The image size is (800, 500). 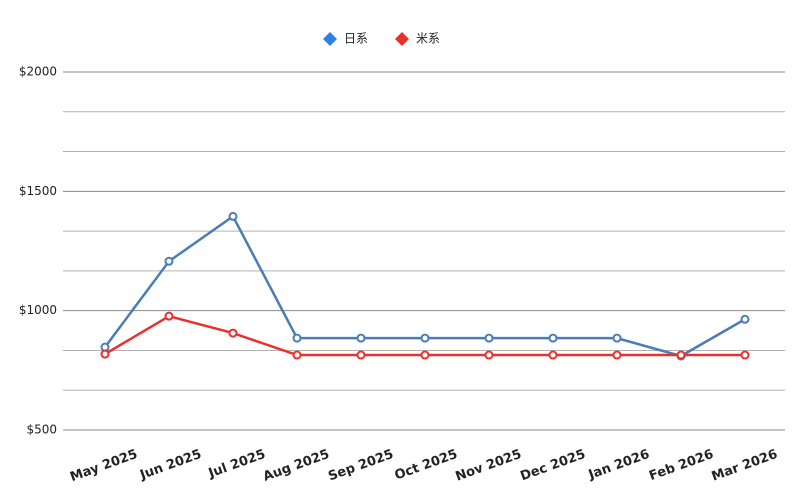 I want to click on x-tick-label: Dec 2025, so click(x=553, y=465).